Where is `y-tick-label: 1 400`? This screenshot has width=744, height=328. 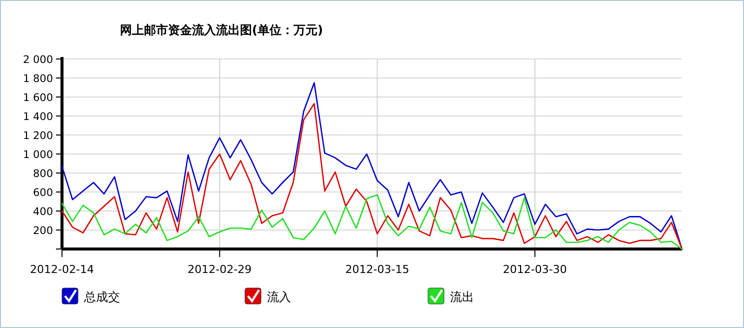
y-tick-label: 1 400 is located at coordinates (37, 117).